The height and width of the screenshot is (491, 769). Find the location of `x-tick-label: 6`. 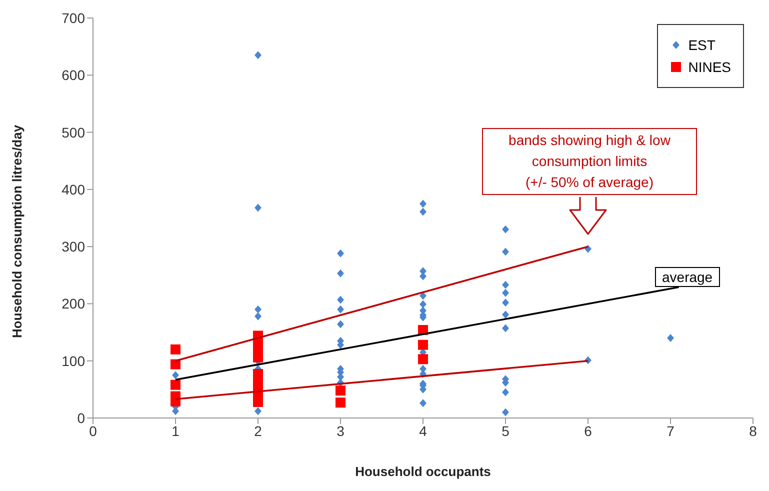

x-tick-label: 6 is located at coordinates (588, 430).